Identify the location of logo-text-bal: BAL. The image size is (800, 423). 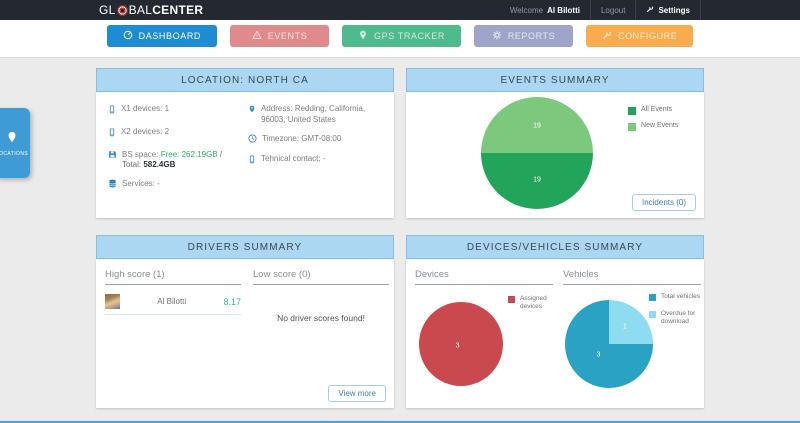
(140, 10).